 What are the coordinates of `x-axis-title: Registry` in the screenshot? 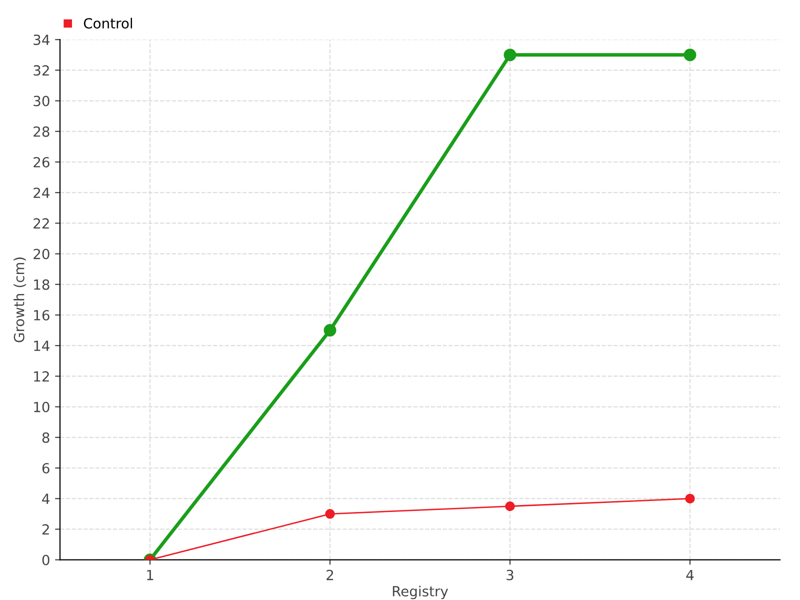 It's located at (420, 593).